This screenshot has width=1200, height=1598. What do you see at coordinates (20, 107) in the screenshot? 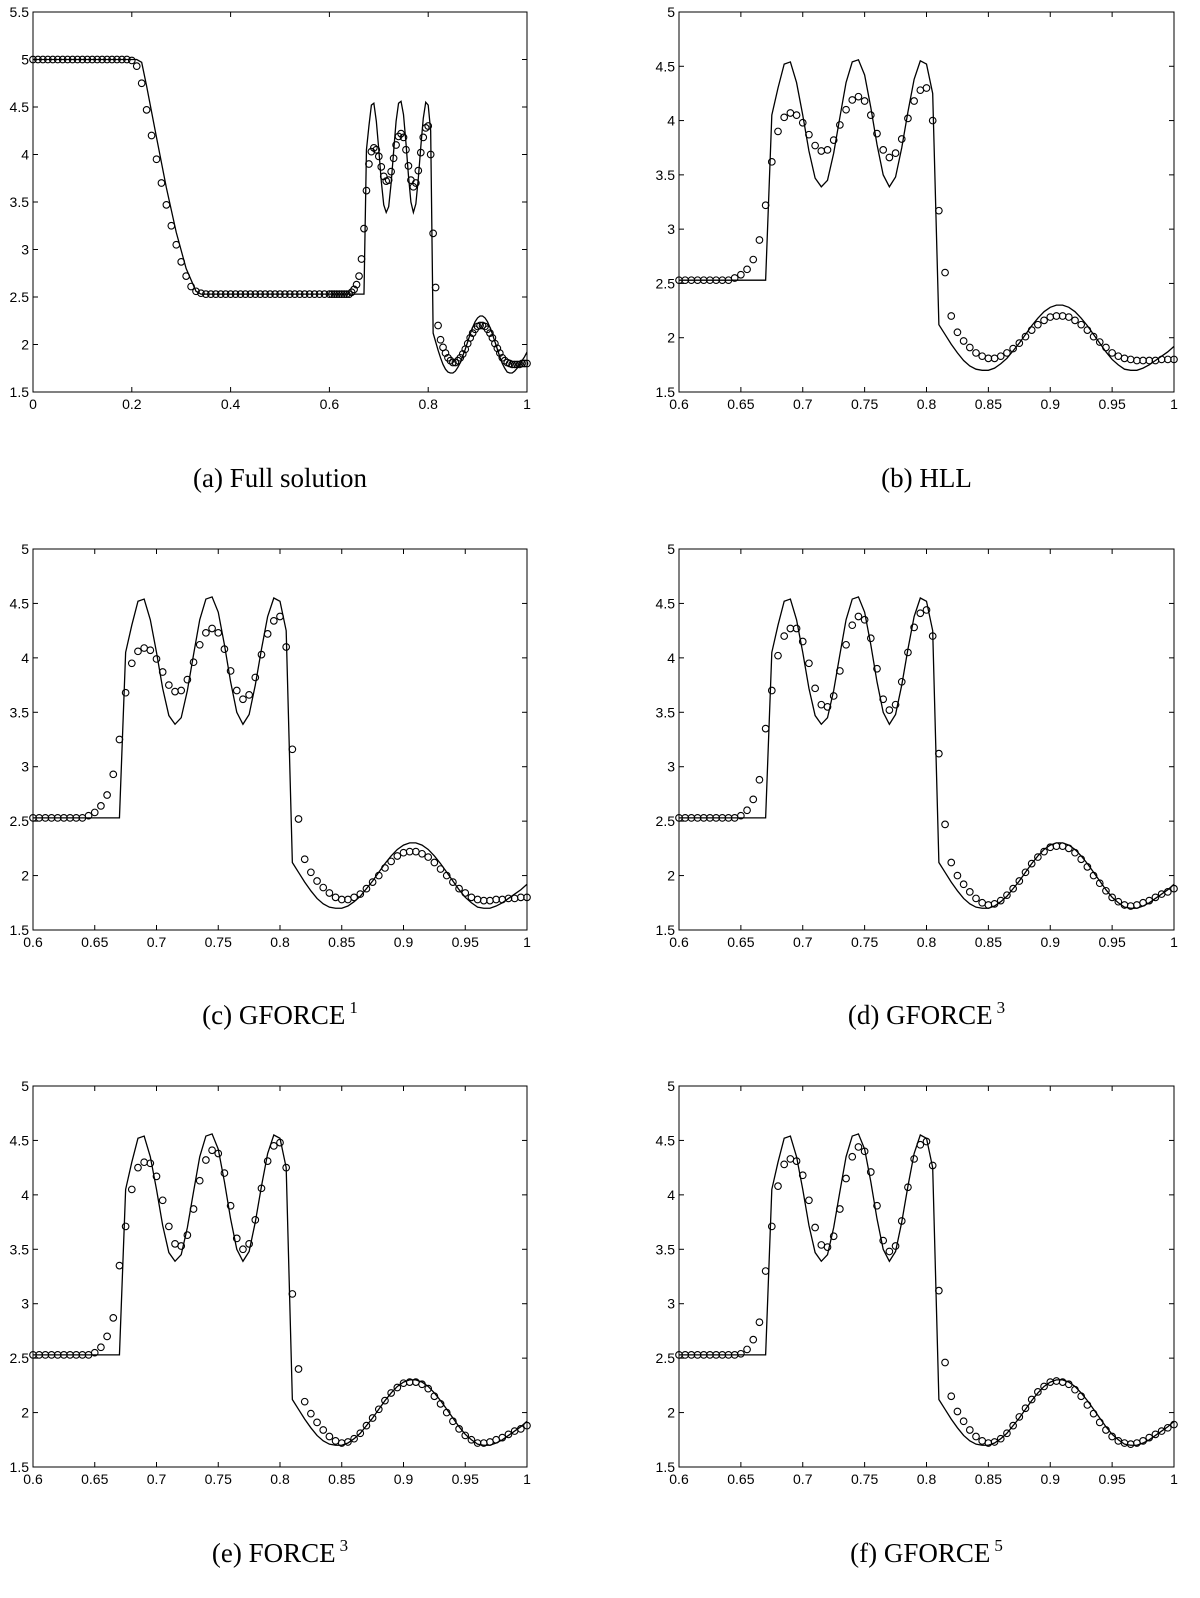
I see `y-tick-label: 4.5` at bounding box center [20, 107].